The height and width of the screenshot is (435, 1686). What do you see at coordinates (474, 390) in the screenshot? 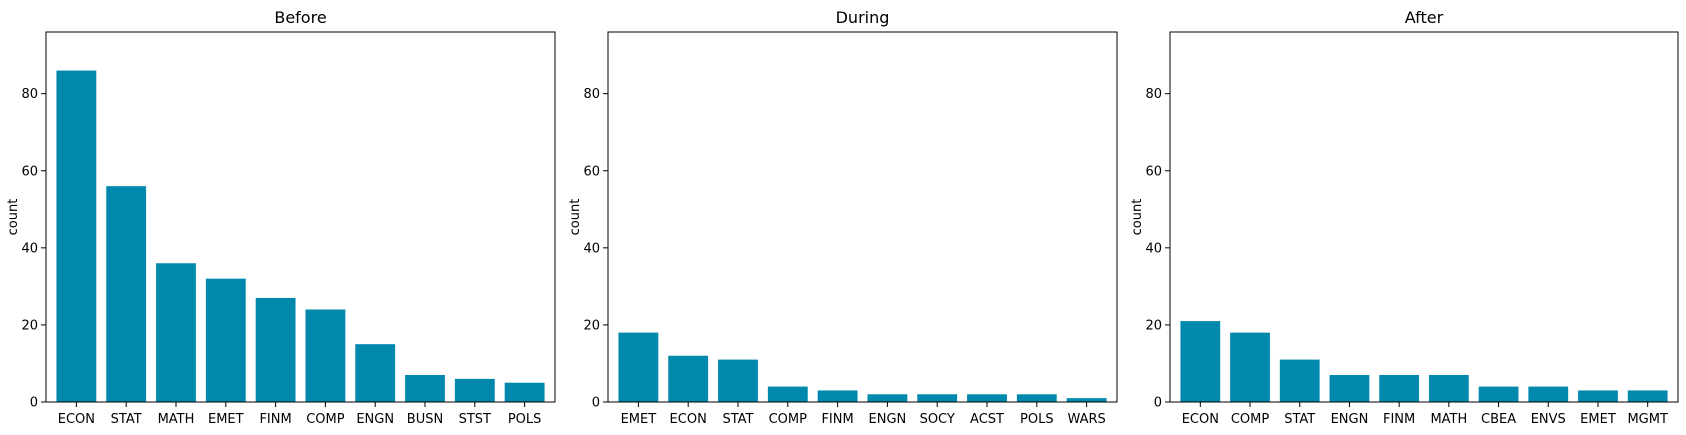
I see `bar-stst` at bounding box center [474, 390].